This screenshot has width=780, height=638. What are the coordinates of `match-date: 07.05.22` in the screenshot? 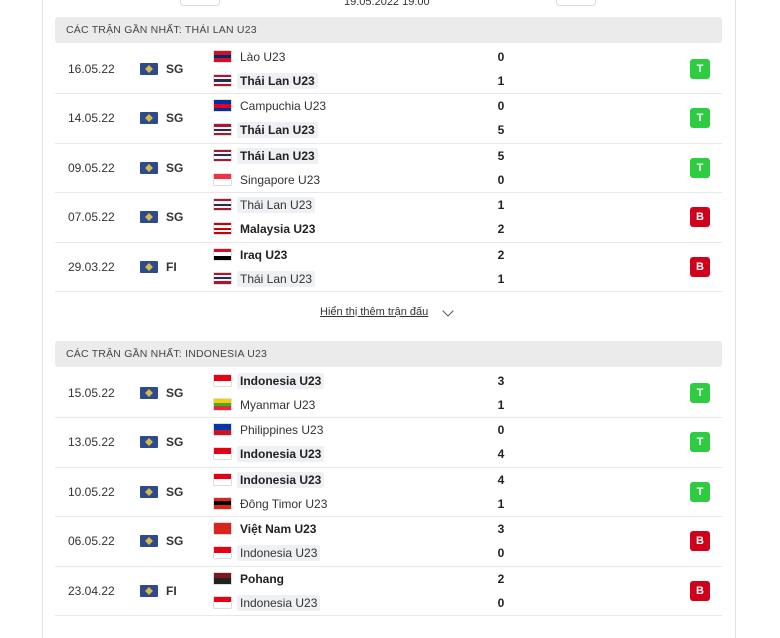 It's located at (91, 217).